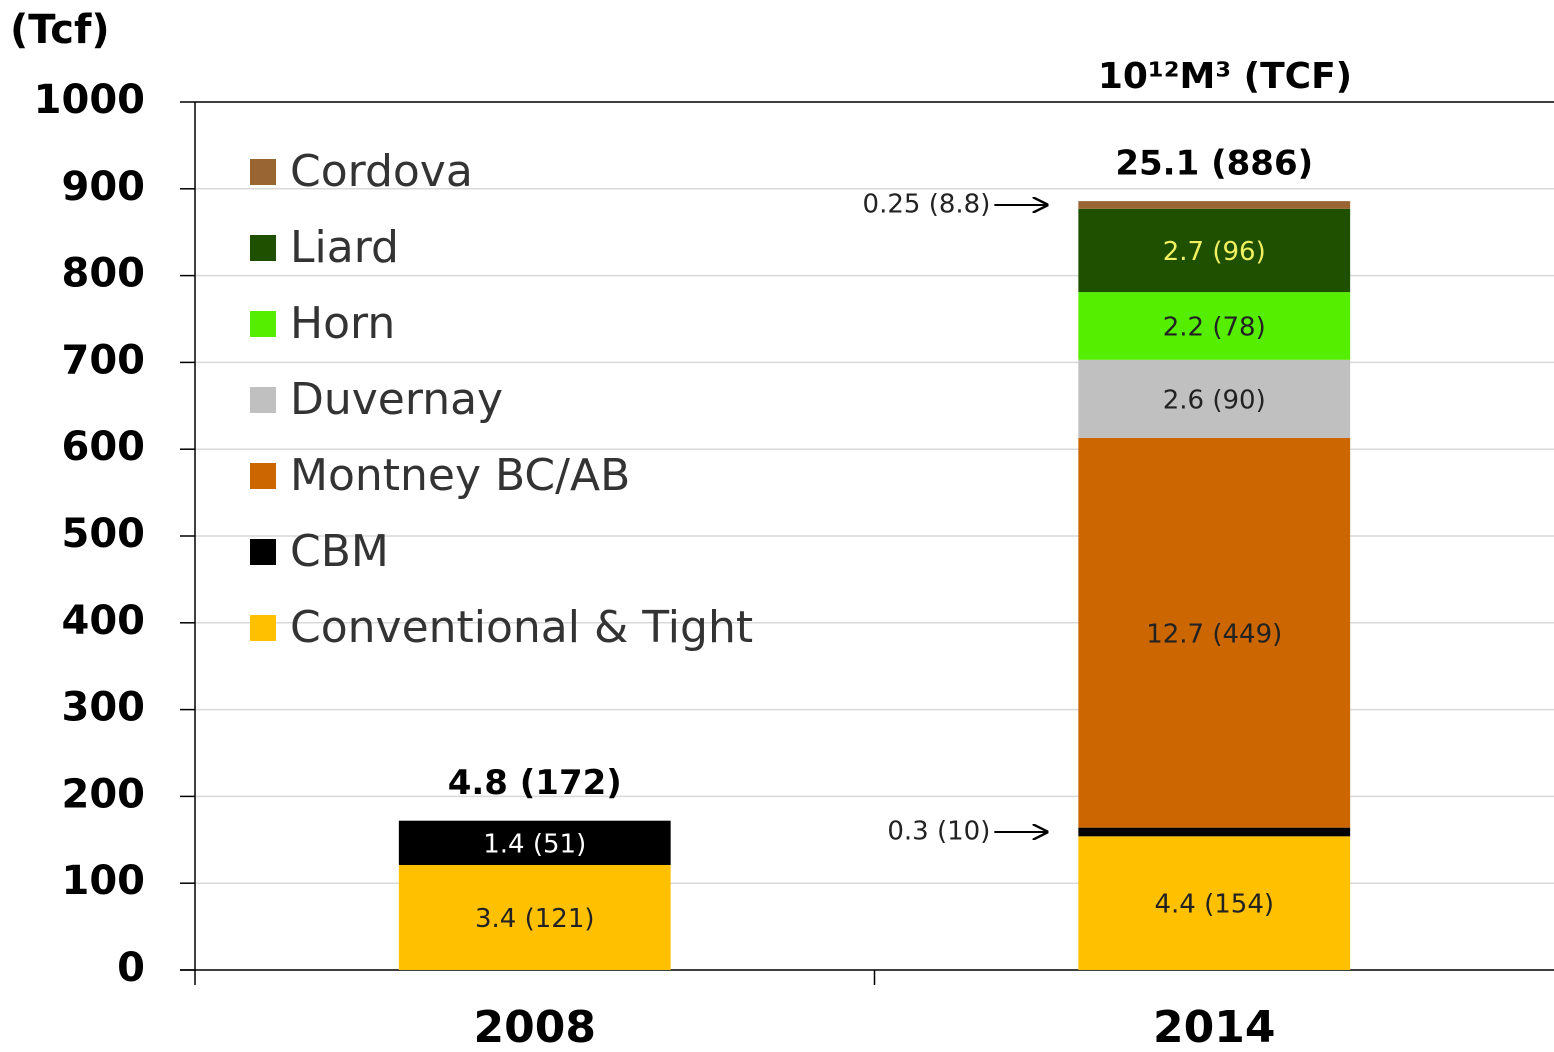 The image size is (1554, 1052). Describe the element at coordinates (131, 968) in the screenshot. I see `y-tick-label: 0` at that location.